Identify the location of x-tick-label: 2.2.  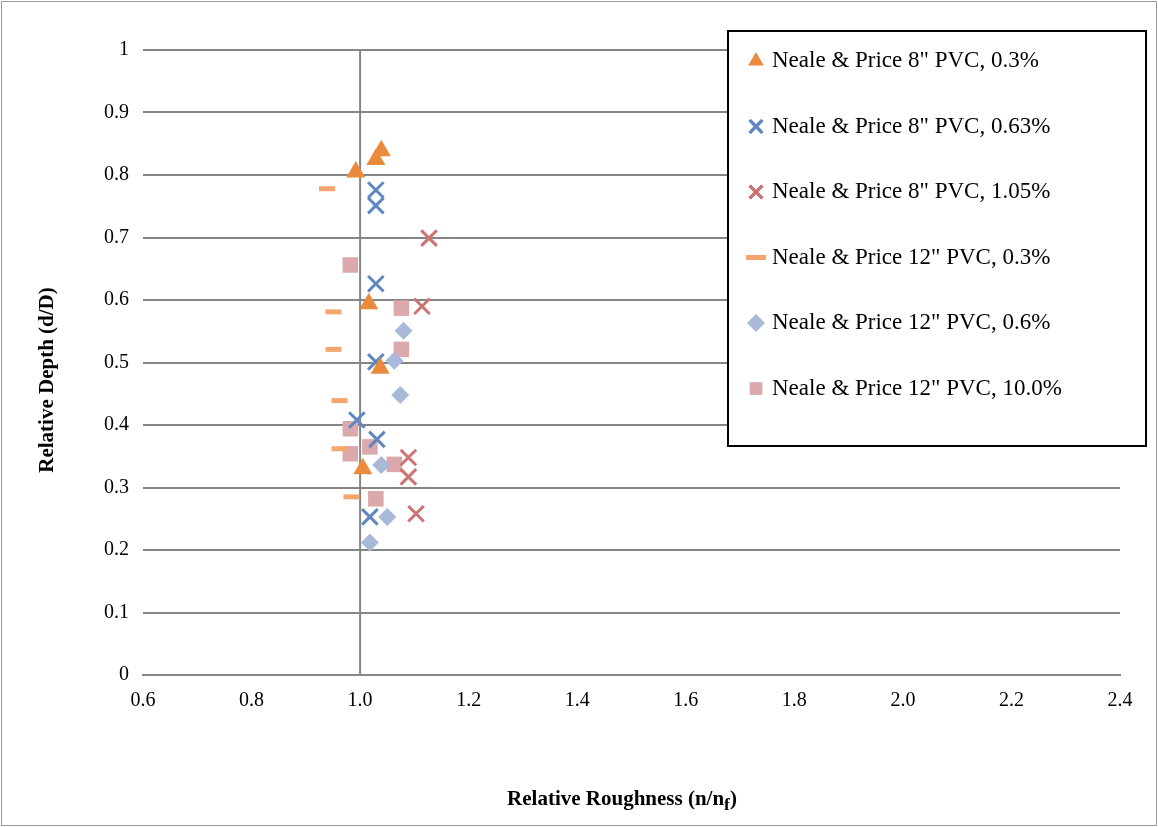
(1011, 699).